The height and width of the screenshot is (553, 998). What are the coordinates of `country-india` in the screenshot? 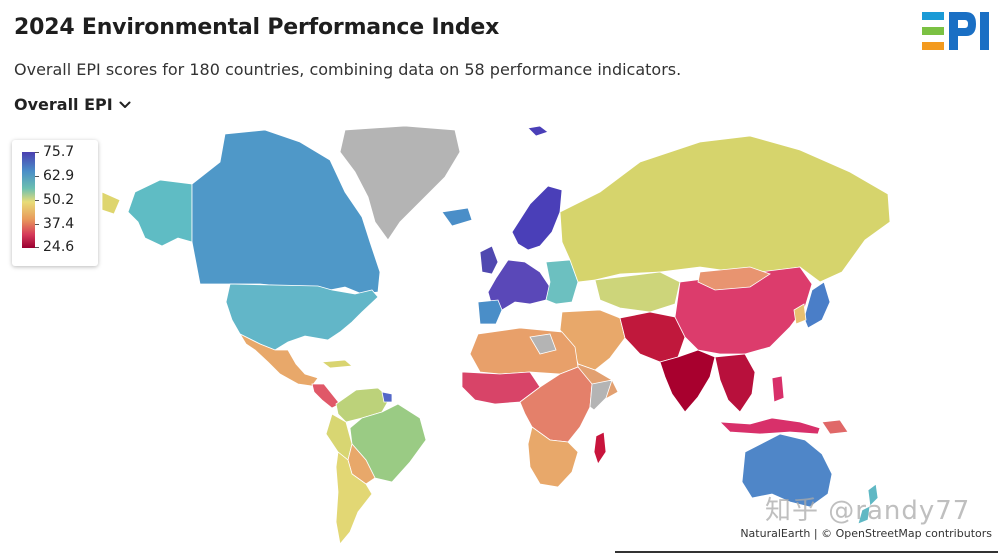 It's located at (687, 381).